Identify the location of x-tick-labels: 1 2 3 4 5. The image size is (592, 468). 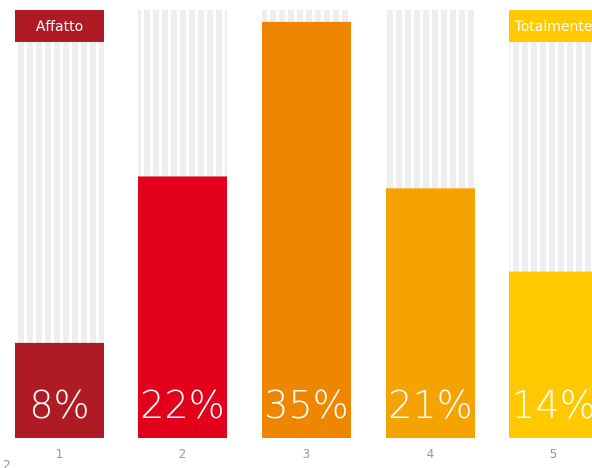
(307, 454).